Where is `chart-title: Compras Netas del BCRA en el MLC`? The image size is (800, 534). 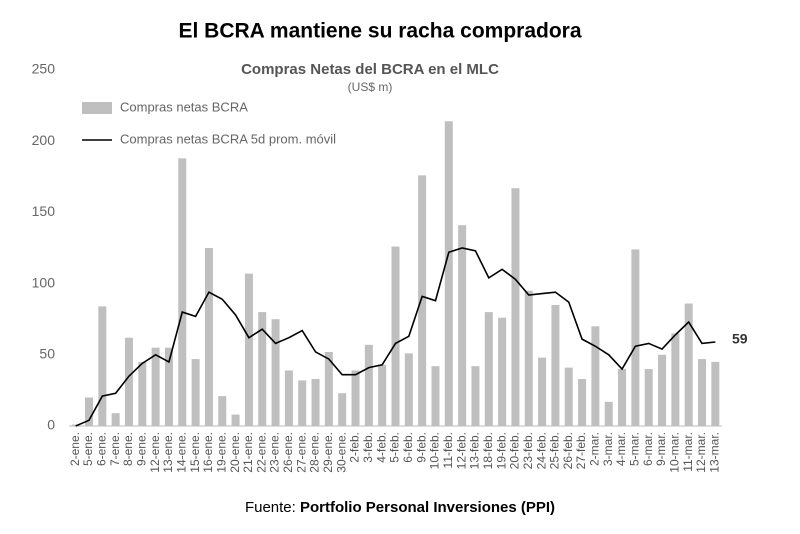 chart-title: Compras Netas del BCRA en el MLC is located at coordinates (370, 69).